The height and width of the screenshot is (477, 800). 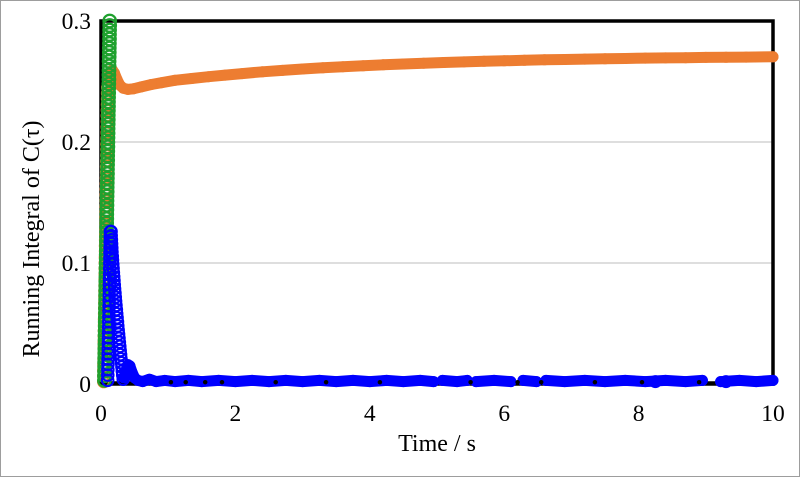 What do you see at coordinates (370, 414) in the screenshot?
I see `x-tick-label: 4` at bounding box center [370, 414].